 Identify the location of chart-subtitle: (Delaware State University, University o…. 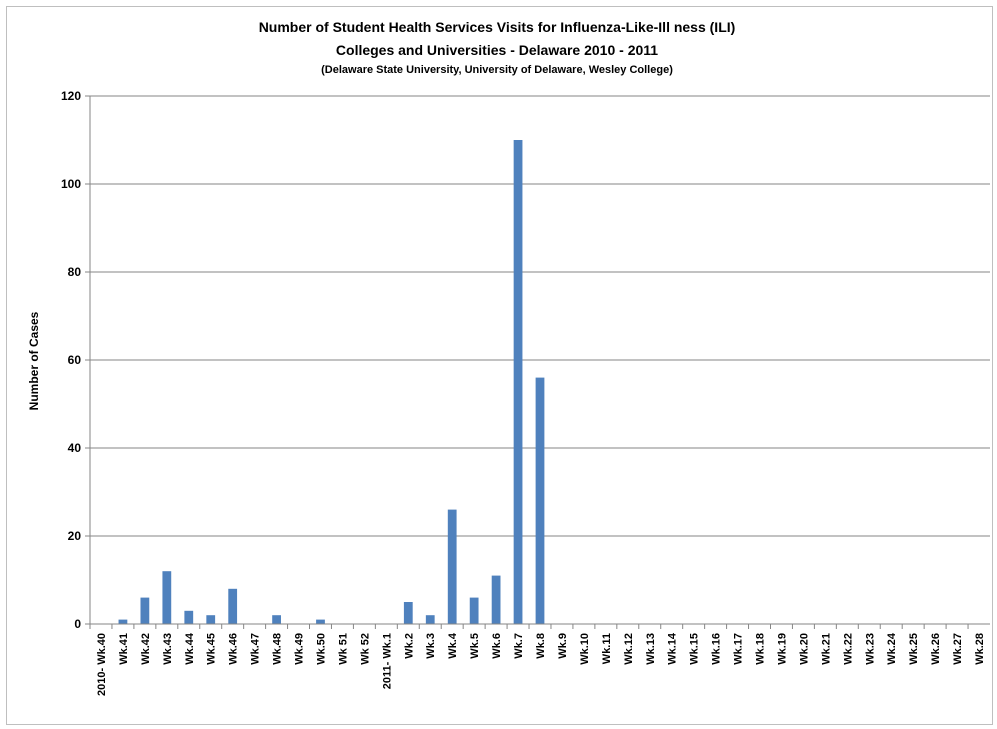
(497, 70).